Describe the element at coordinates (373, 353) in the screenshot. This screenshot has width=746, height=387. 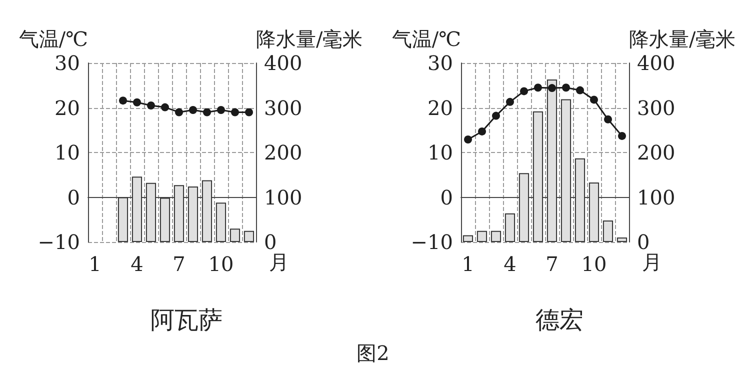
I see `caption: 图2` at that location.